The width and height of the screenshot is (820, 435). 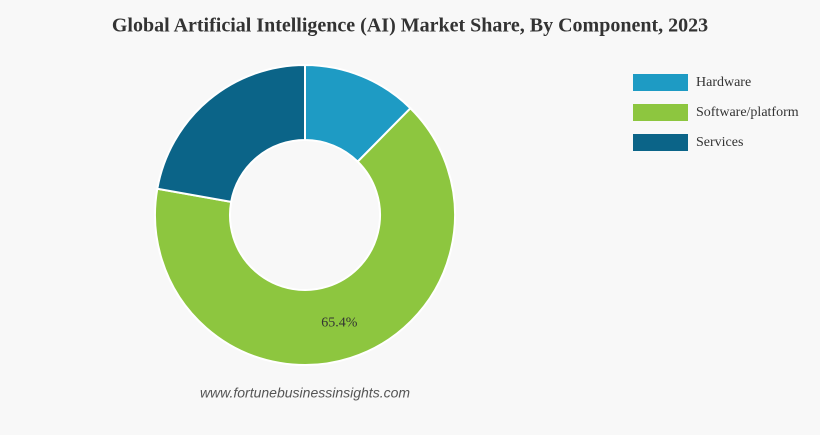 What do you see at coordinates (747, 112) in the screenshot?
I see `legend-label: Software/platform` at bounding box center [747, 112].